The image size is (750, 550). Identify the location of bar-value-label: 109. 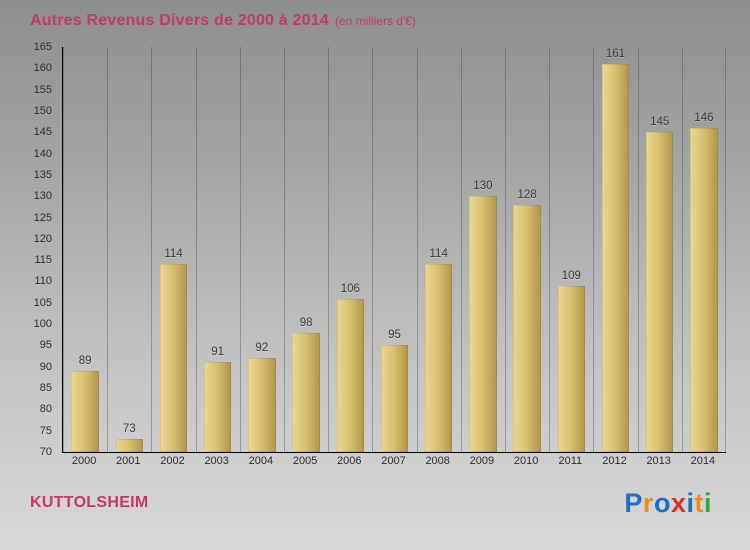
(571, 275).